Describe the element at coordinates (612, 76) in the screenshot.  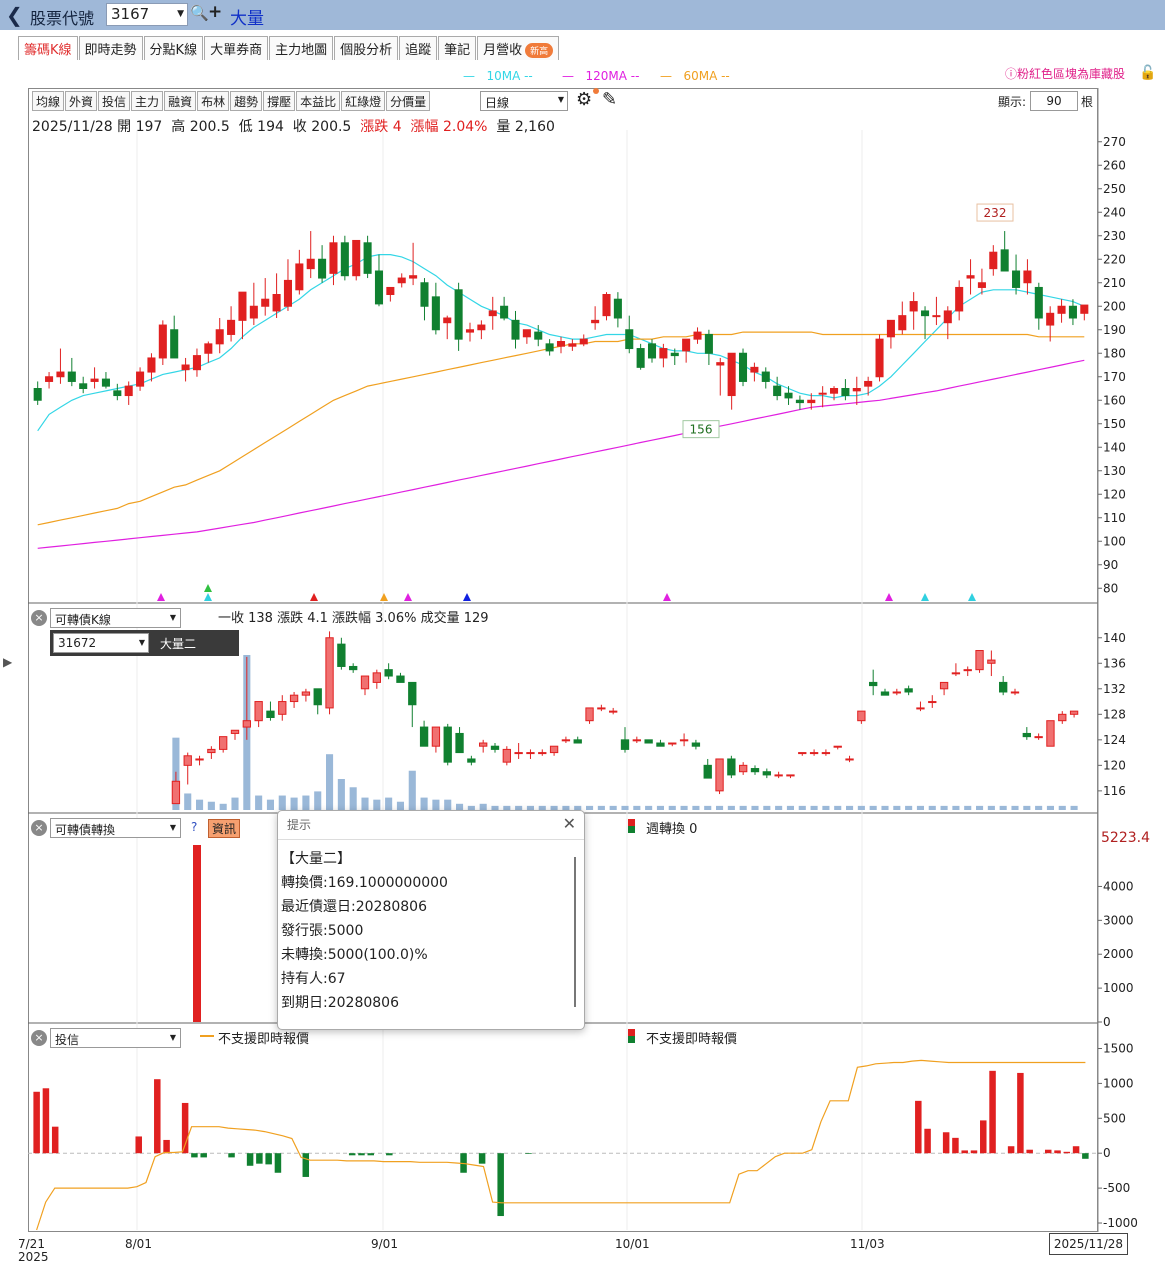
I see `legend-120ma-label: 120MA --` at that location.